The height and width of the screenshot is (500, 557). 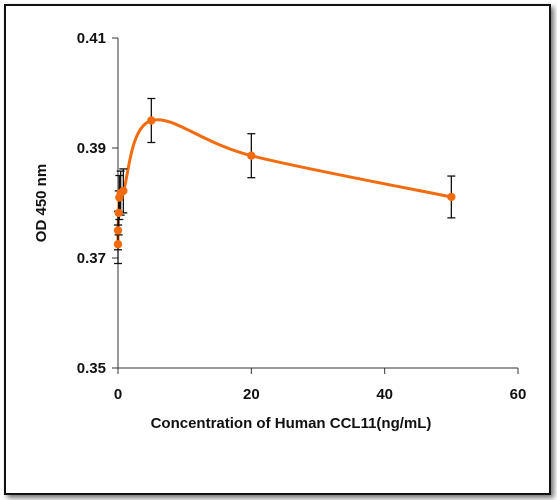 I want to click on x-tick-label: 0, so click(x=118, y=394).